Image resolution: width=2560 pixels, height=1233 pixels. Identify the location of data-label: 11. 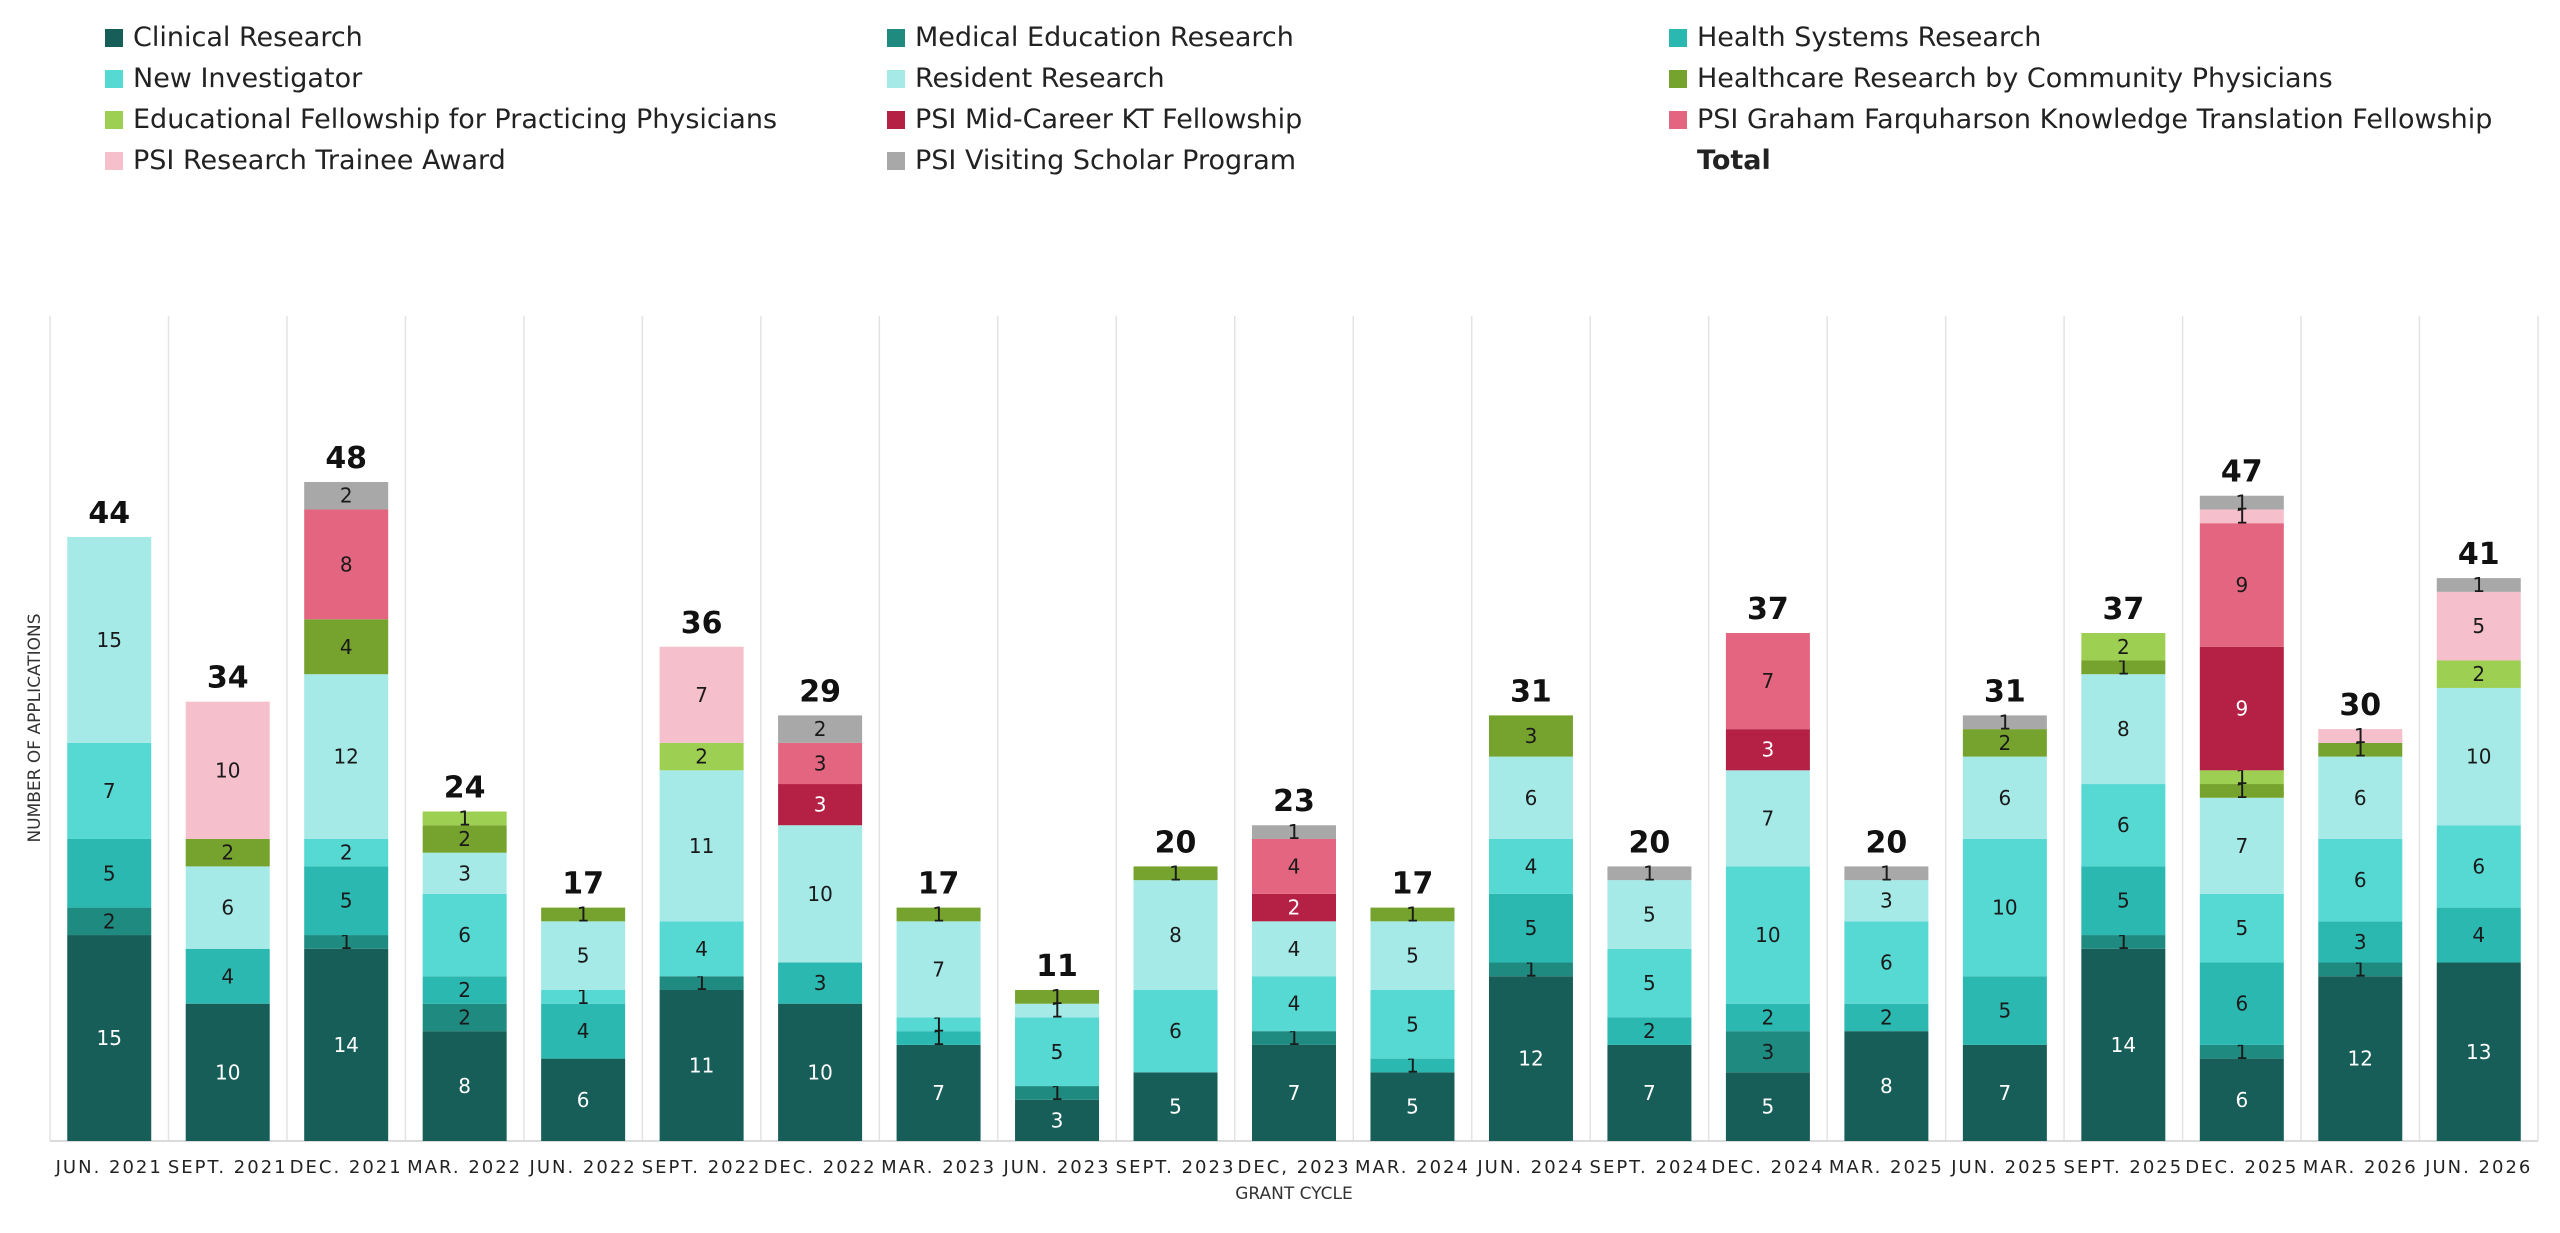
(701, 1065).